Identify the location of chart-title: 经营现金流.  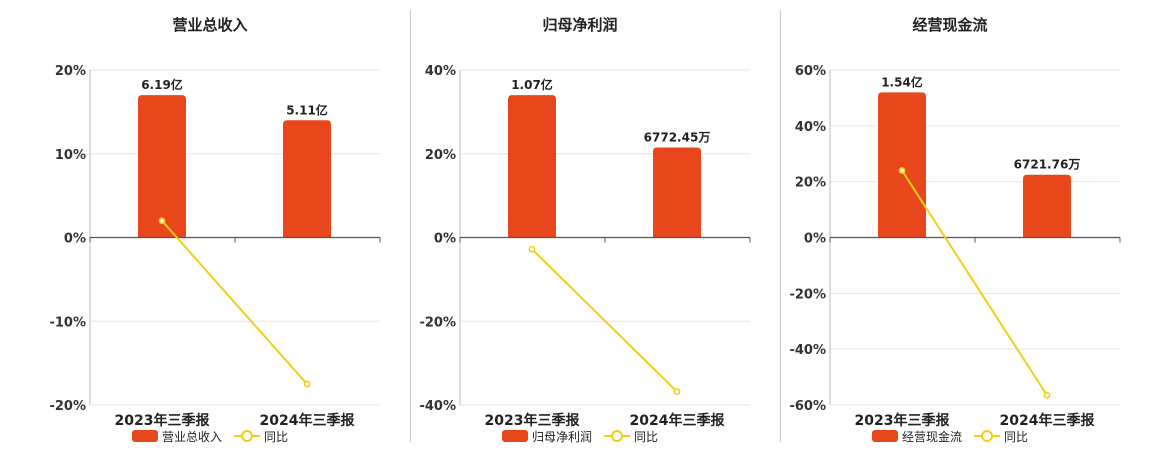
(949, 25).